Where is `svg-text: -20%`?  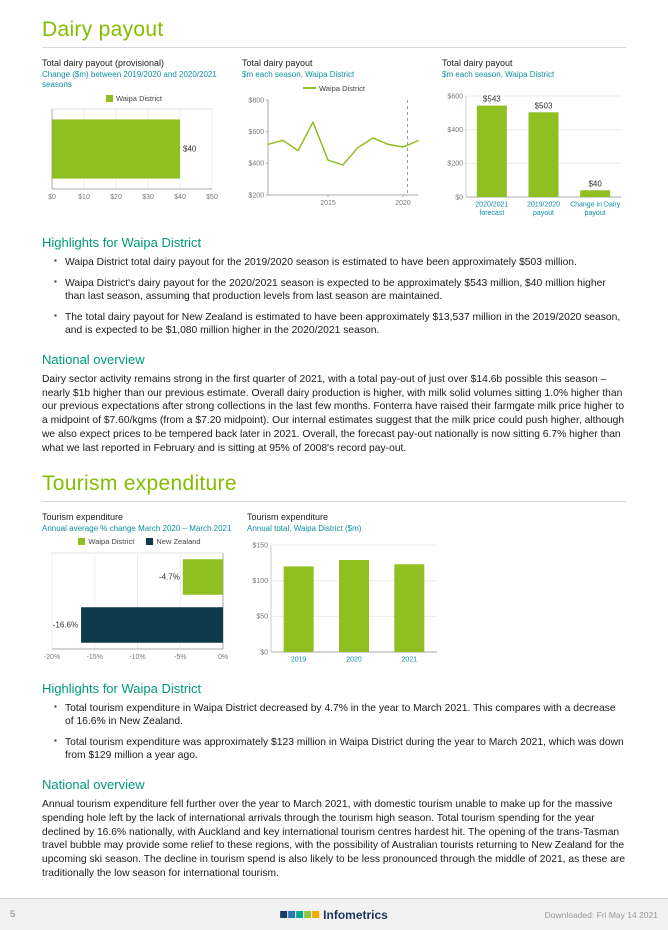
svg-text: -20% is located at coordinates (52, 657).